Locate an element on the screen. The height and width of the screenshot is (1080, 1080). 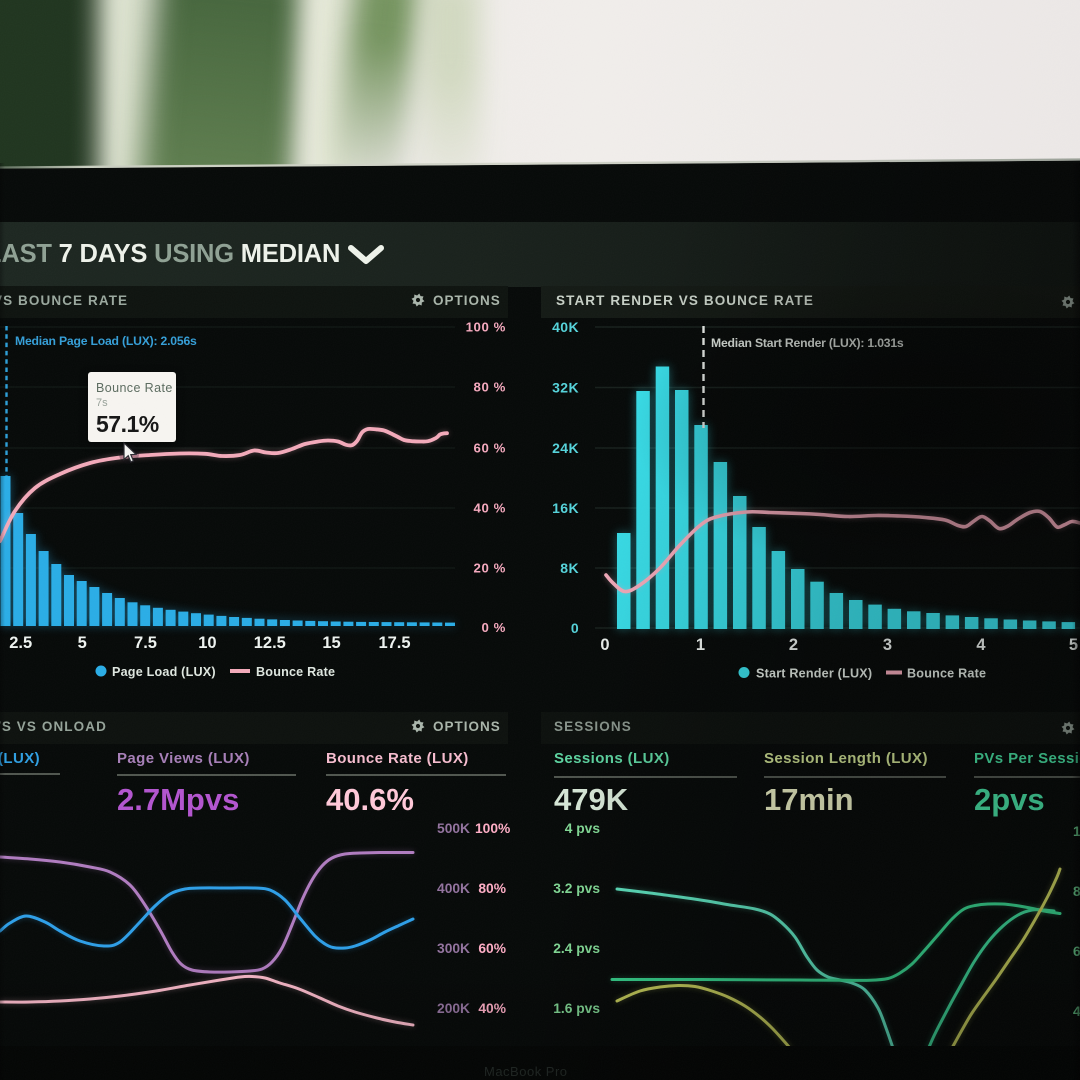
svg-text: 2 is located at coordinates (793, 645).